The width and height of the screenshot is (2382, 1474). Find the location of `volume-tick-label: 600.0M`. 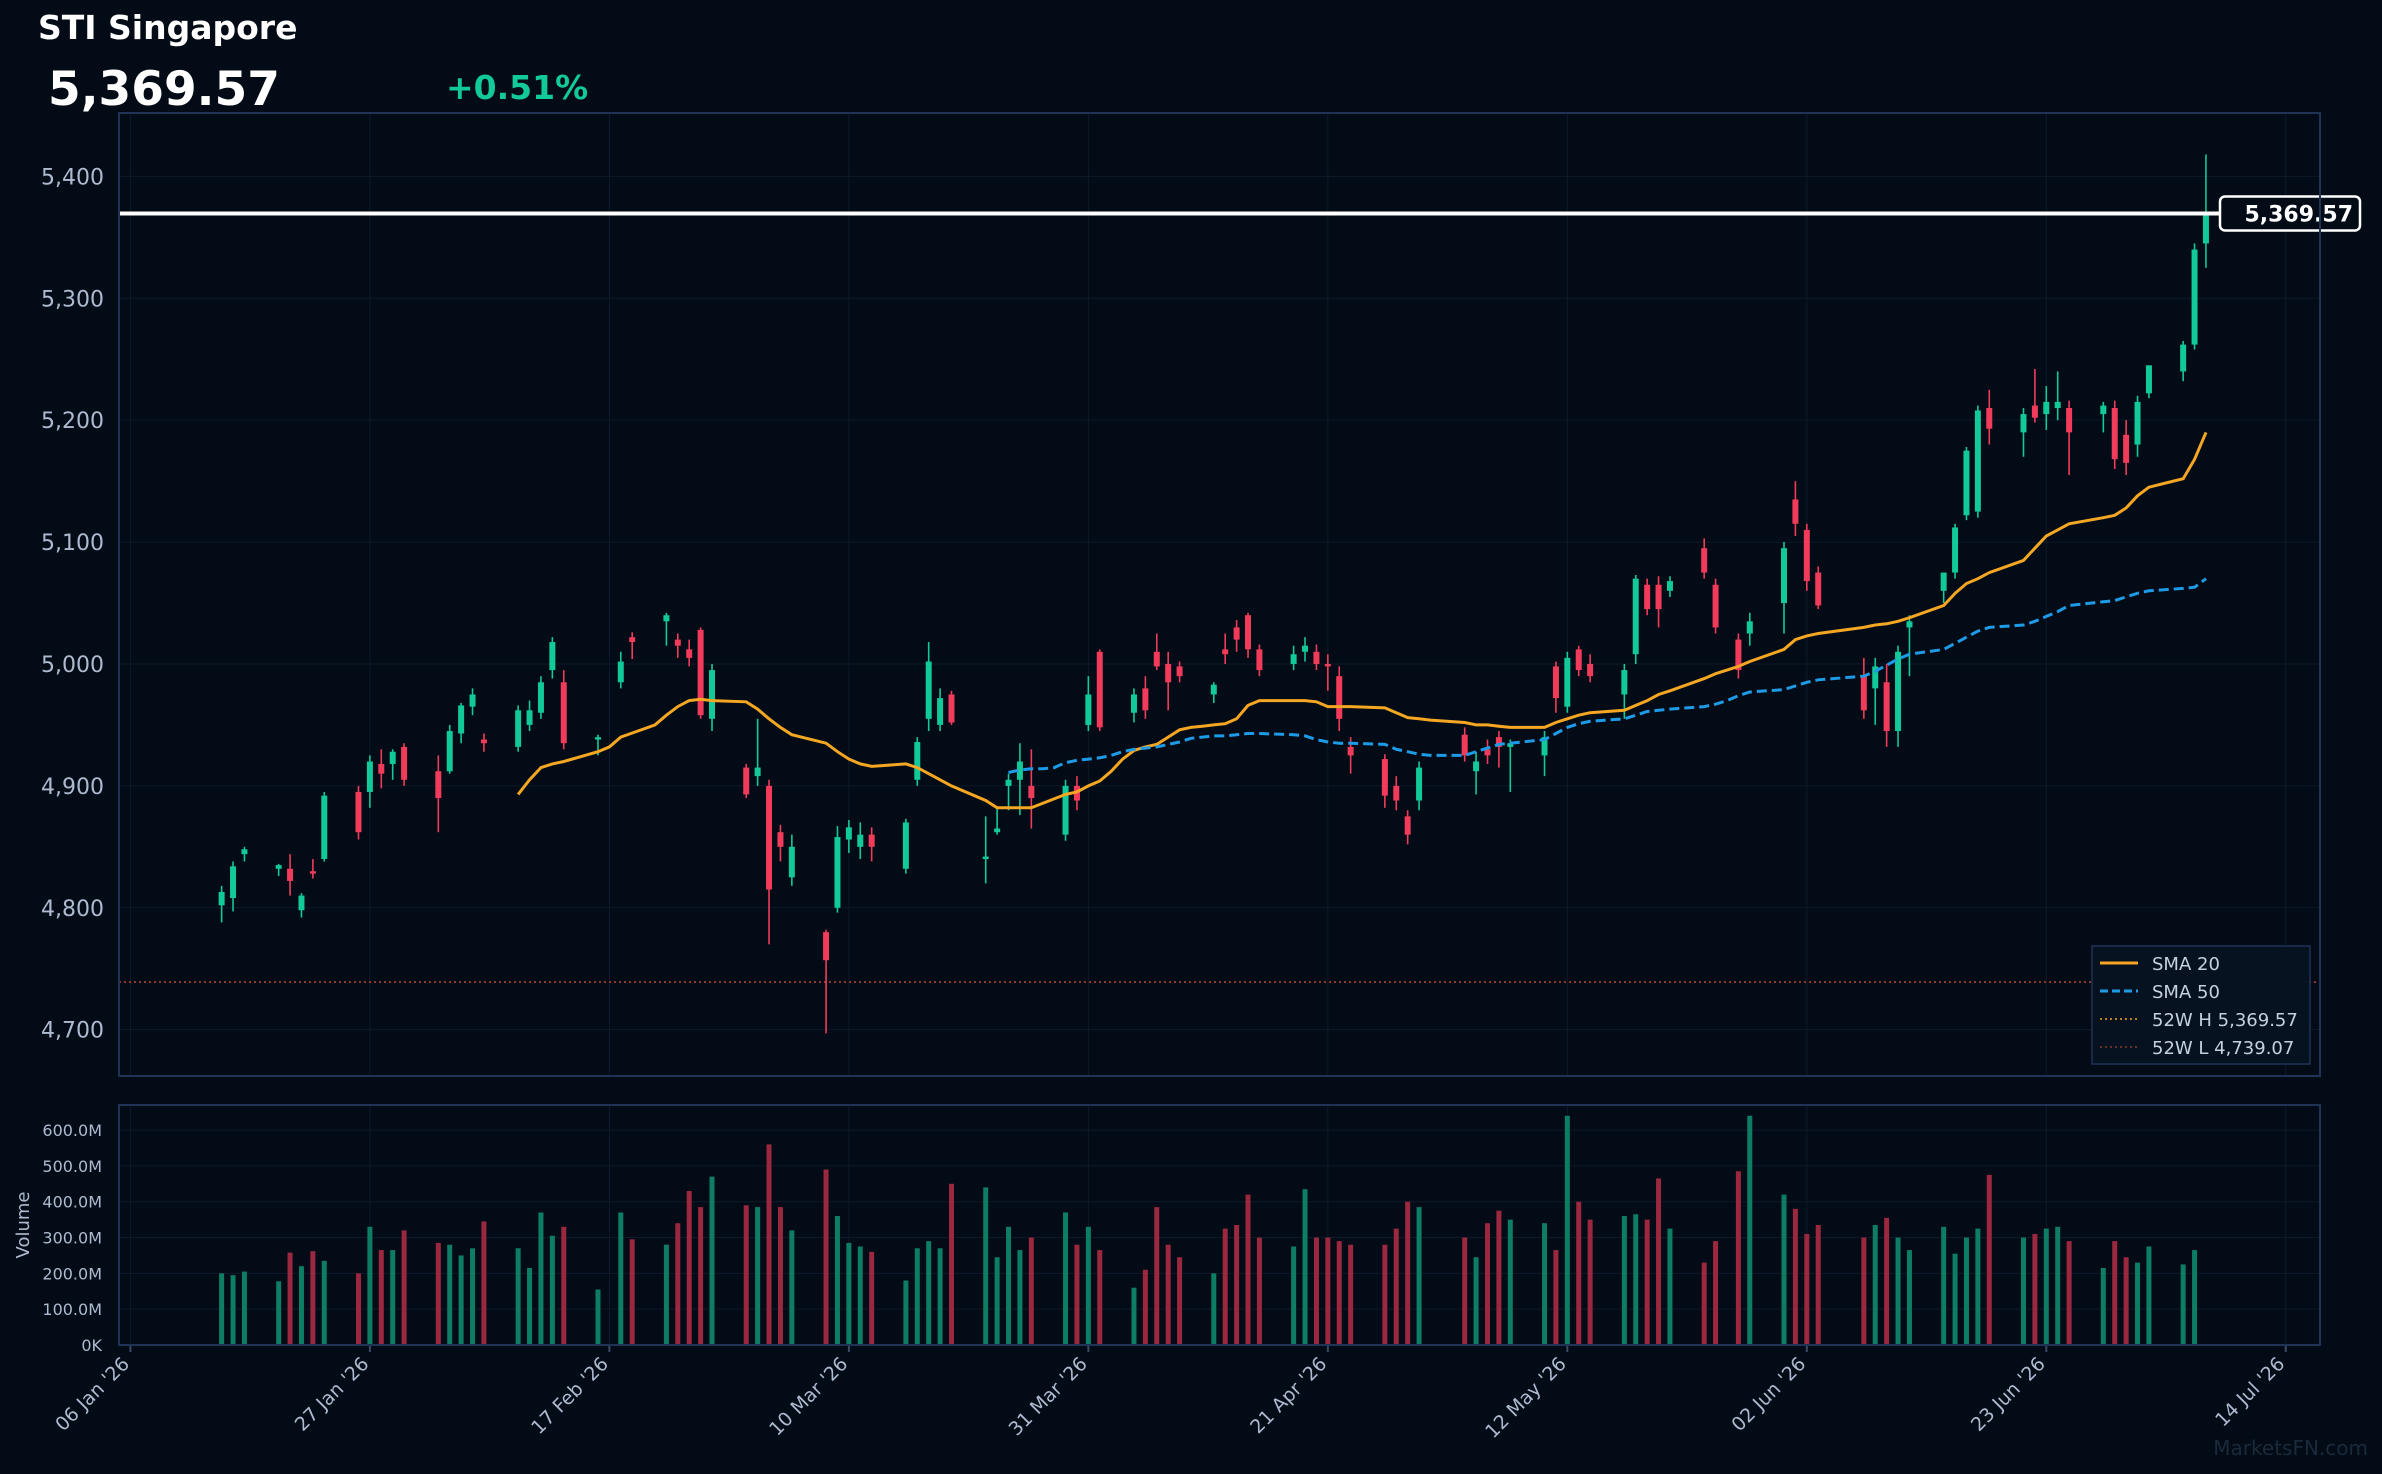

volume-tick-label: 600.0M is located at coordinates (72, 1130).